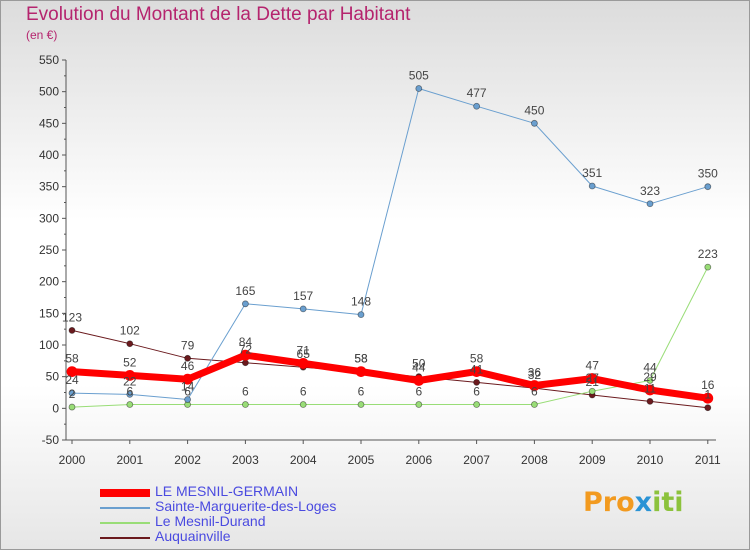 Image resolution: width=750 pixels, height=550 pixels. What do you see at coordinates (593, 366) in the screenshot?
I see `data-label: 47` at bounding box center [593, 366].